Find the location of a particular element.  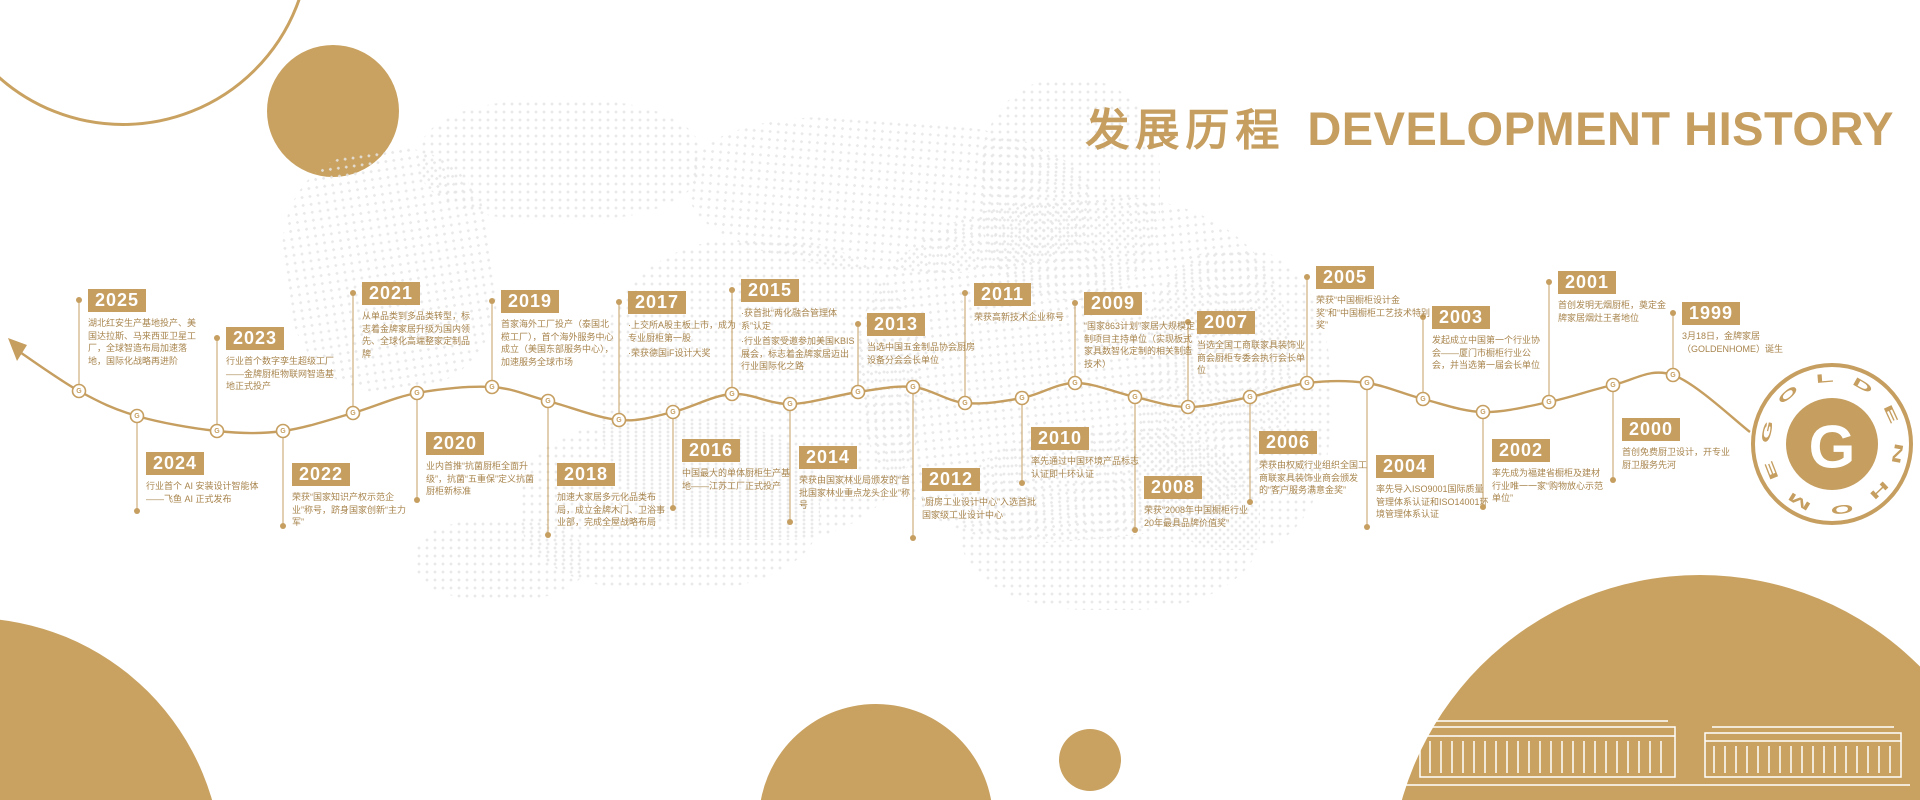

milestone-2010: 2010 率先通过中国环境产品标志认证即十环认证 is located at coordinates (1097, 455).